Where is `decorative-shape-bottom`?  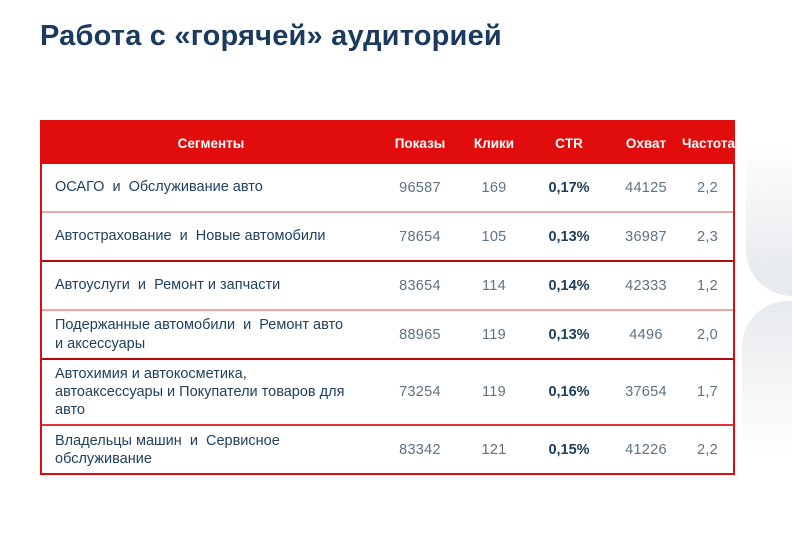 decorative-shape-bottom is located at coordinates (767, 383).